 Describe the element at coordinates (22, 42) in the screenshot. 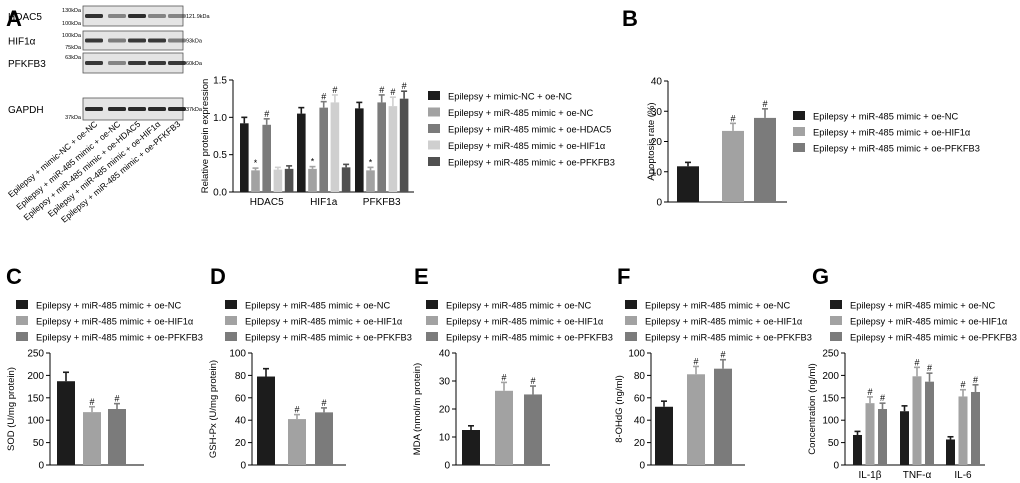

I see `protein-label: HIF1α` at that location.